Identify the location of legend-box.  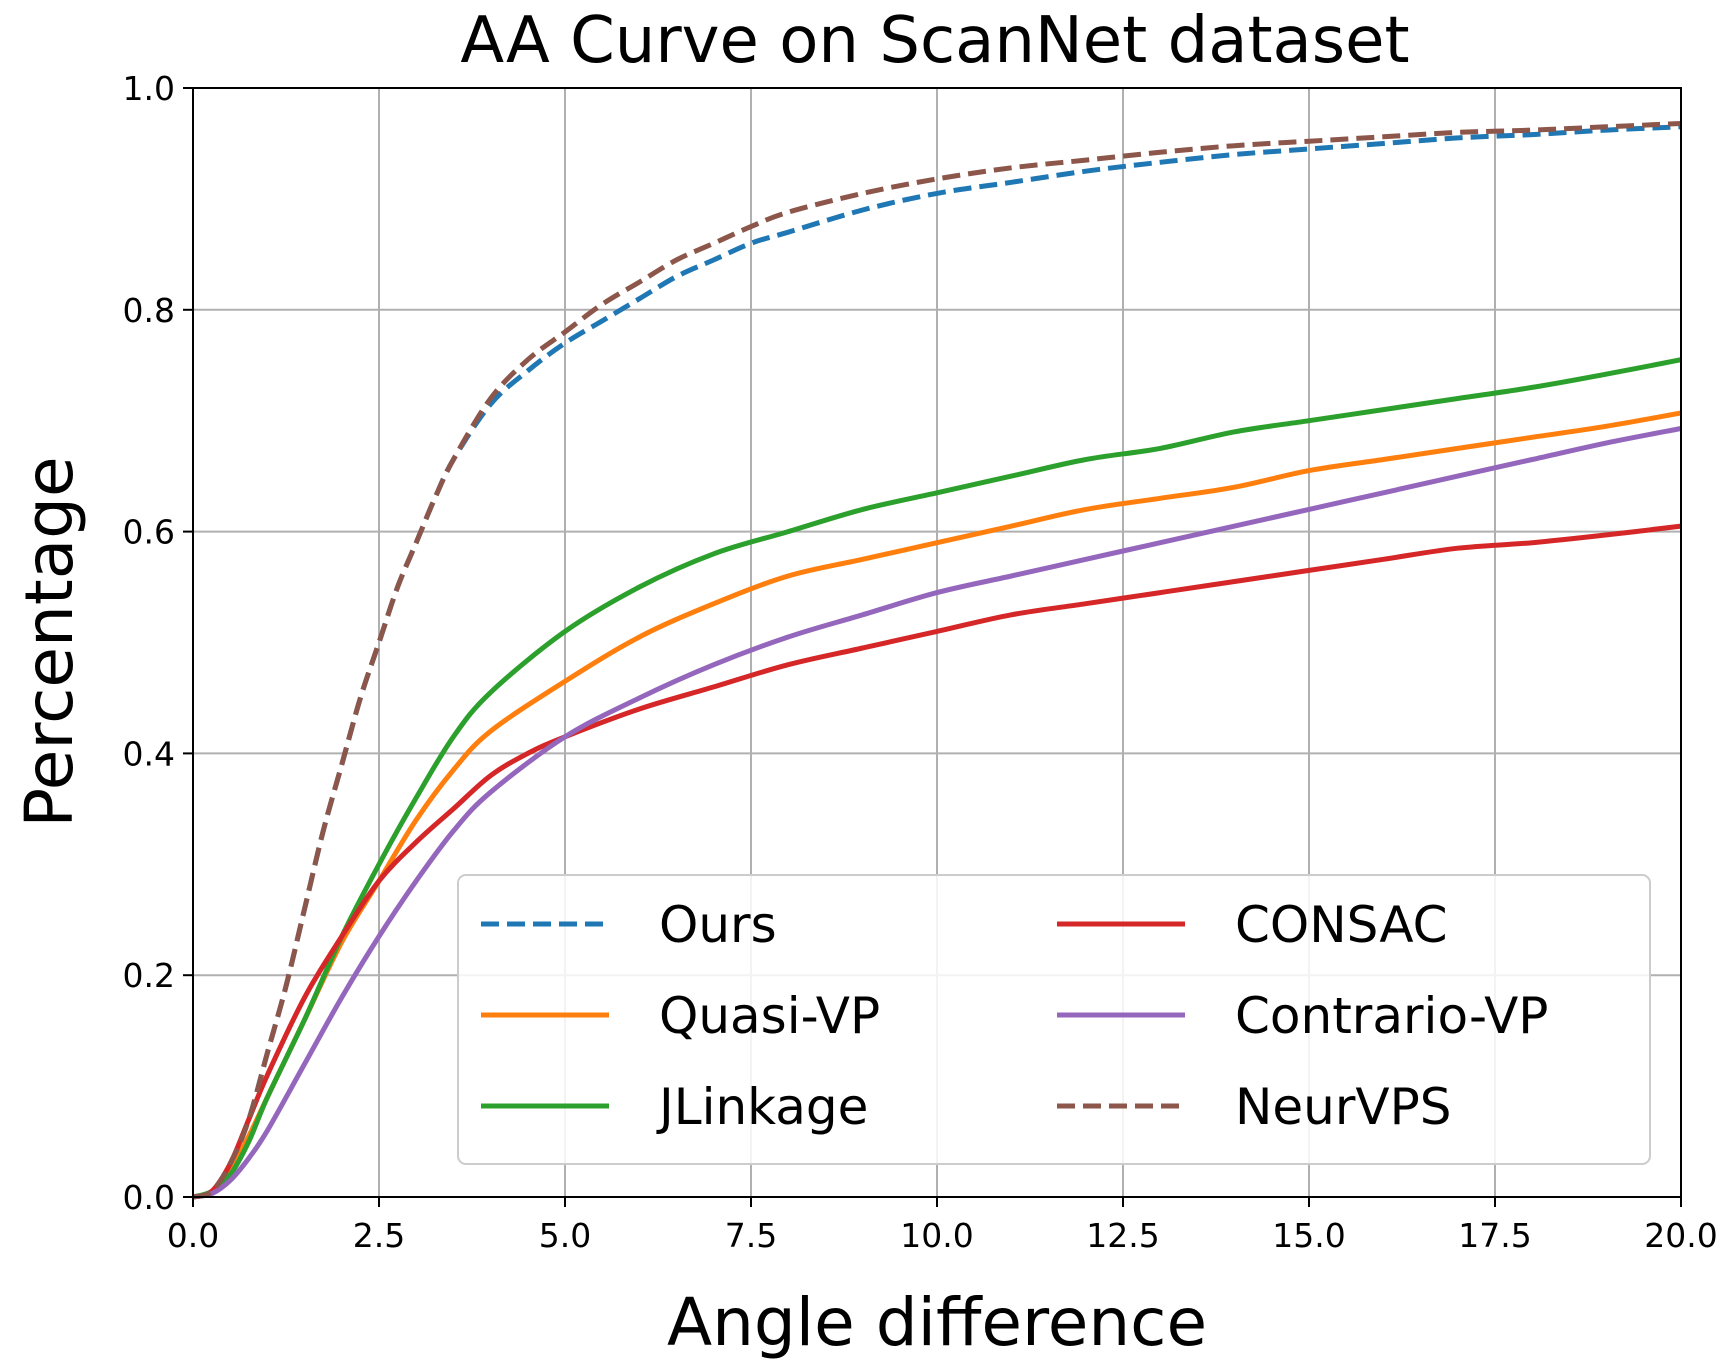
(1054, 1019).